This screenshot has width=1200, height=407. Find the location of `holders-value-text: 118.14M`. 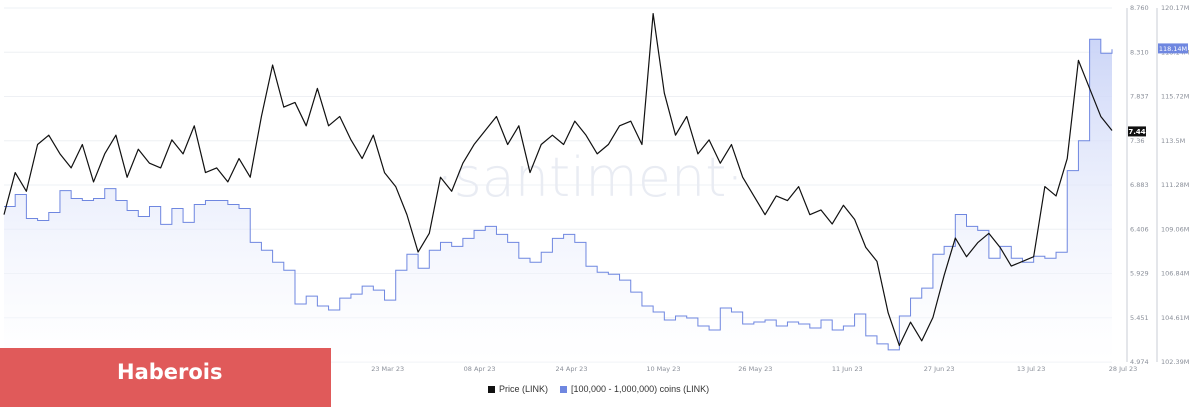

holders-value-text: 118.14M is located at coordinates (1173, 49).